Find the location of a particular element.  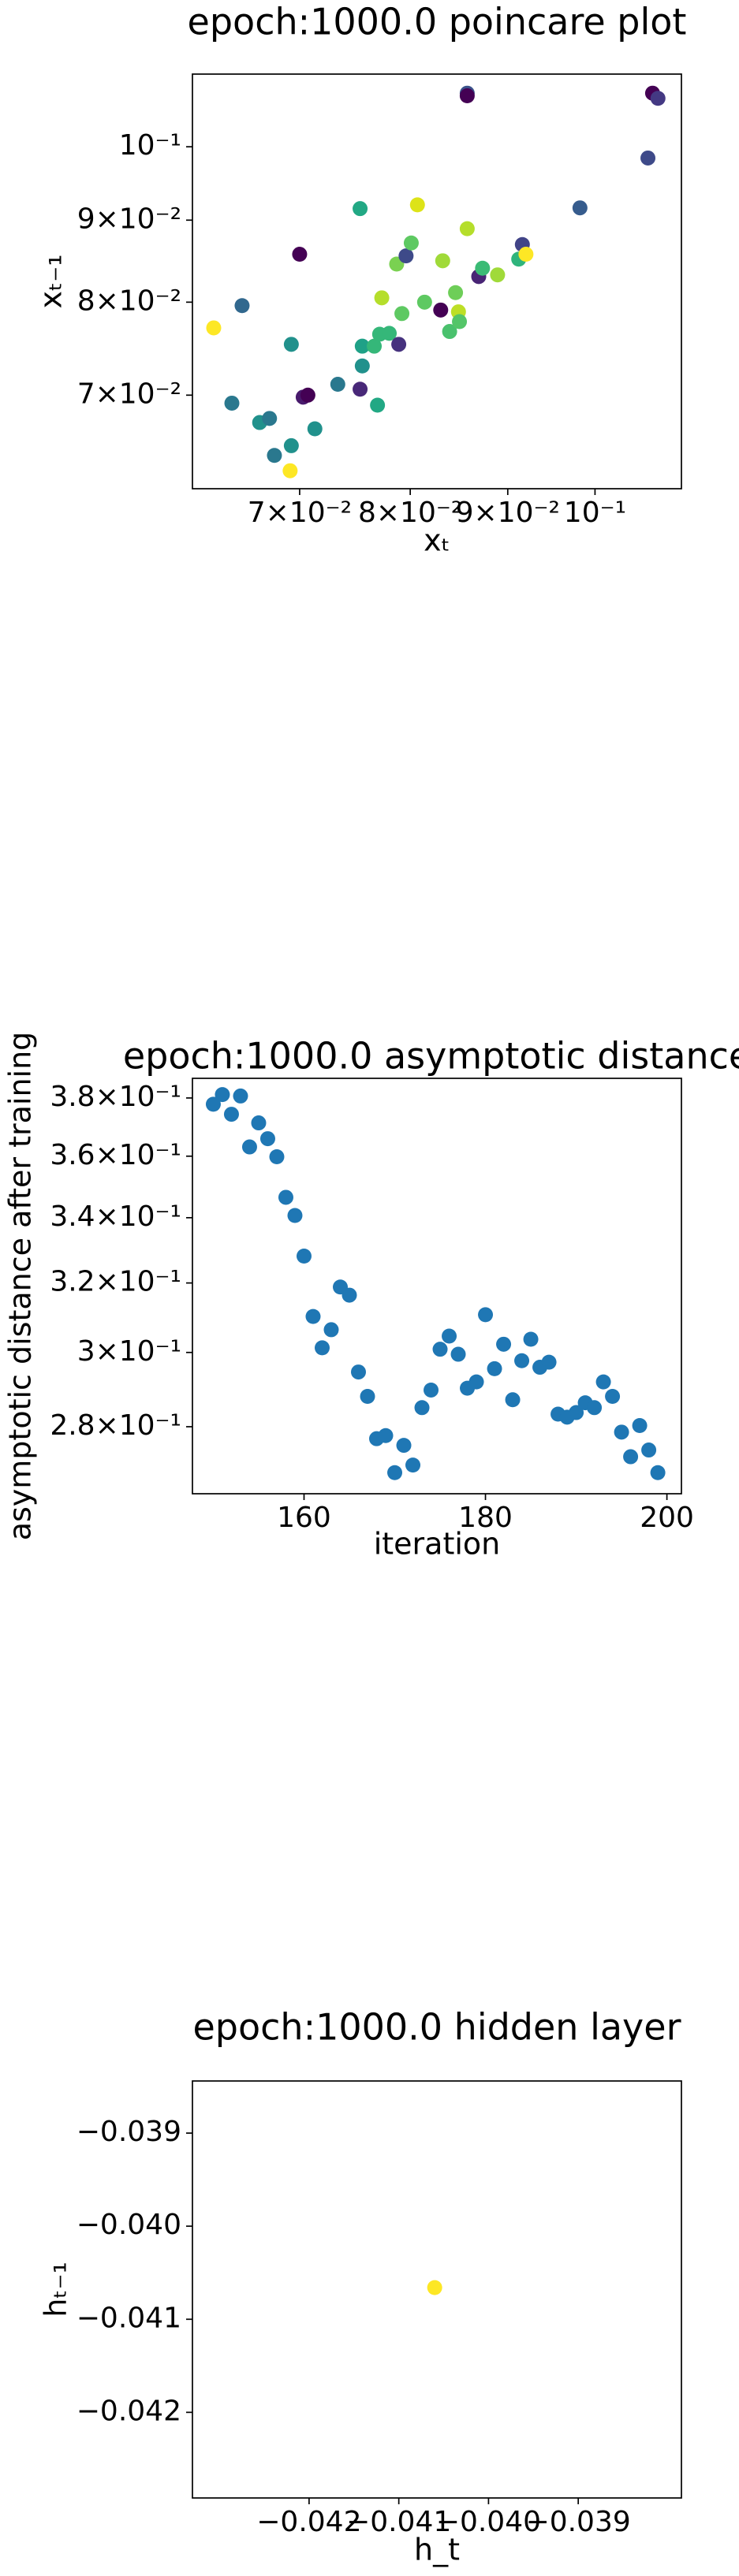

x-tick-label: −0.039 is located at coordinates (578, 2522).